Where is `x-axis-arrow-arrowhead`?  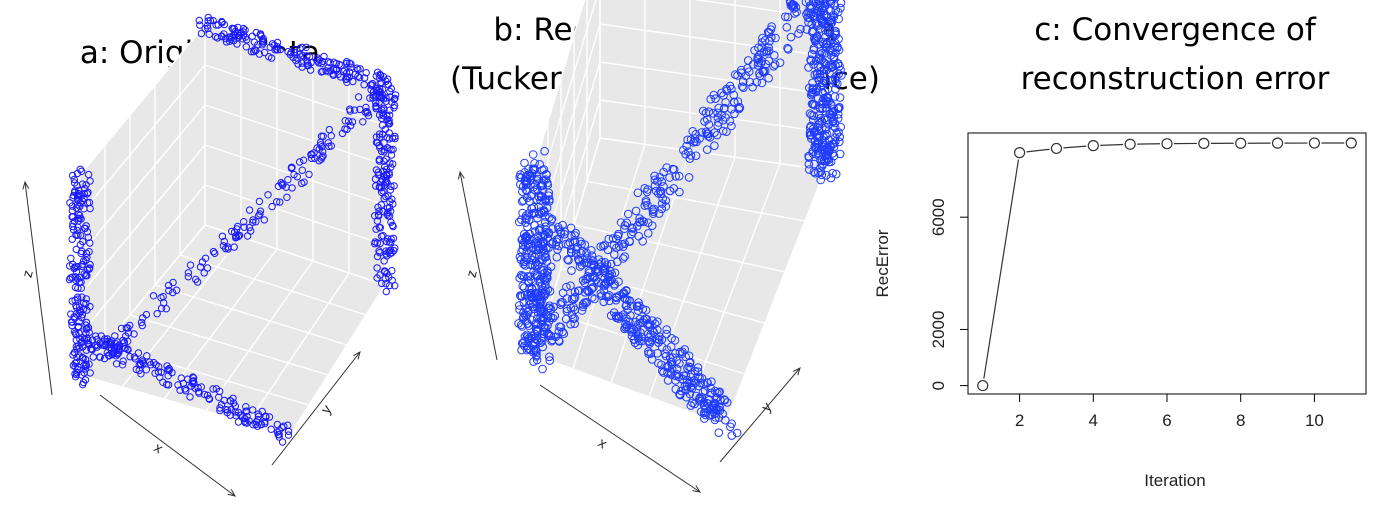
x-axis-arrow-arrowhead is located at coordinates (697, 489).